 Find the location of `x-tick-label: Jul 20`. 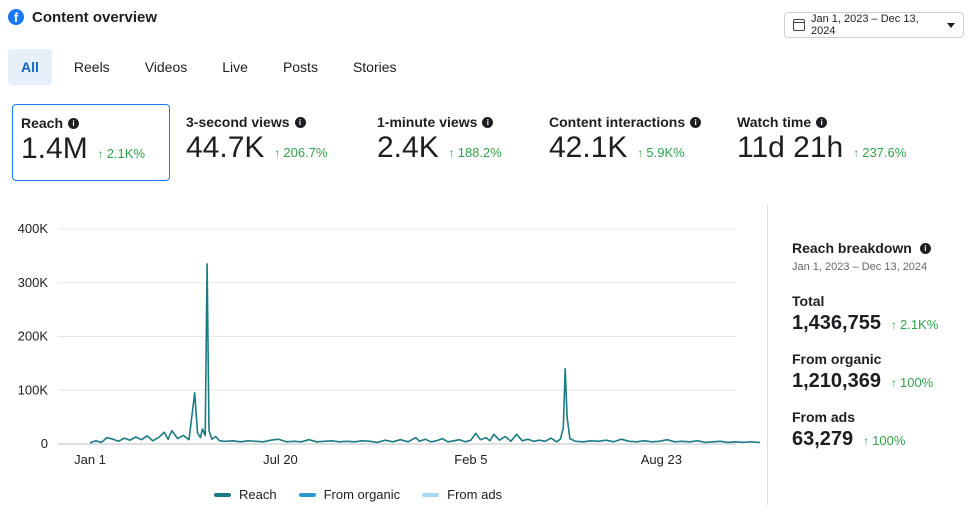

x-tick-label: Jul 20 is located at coordinates (280, 459).